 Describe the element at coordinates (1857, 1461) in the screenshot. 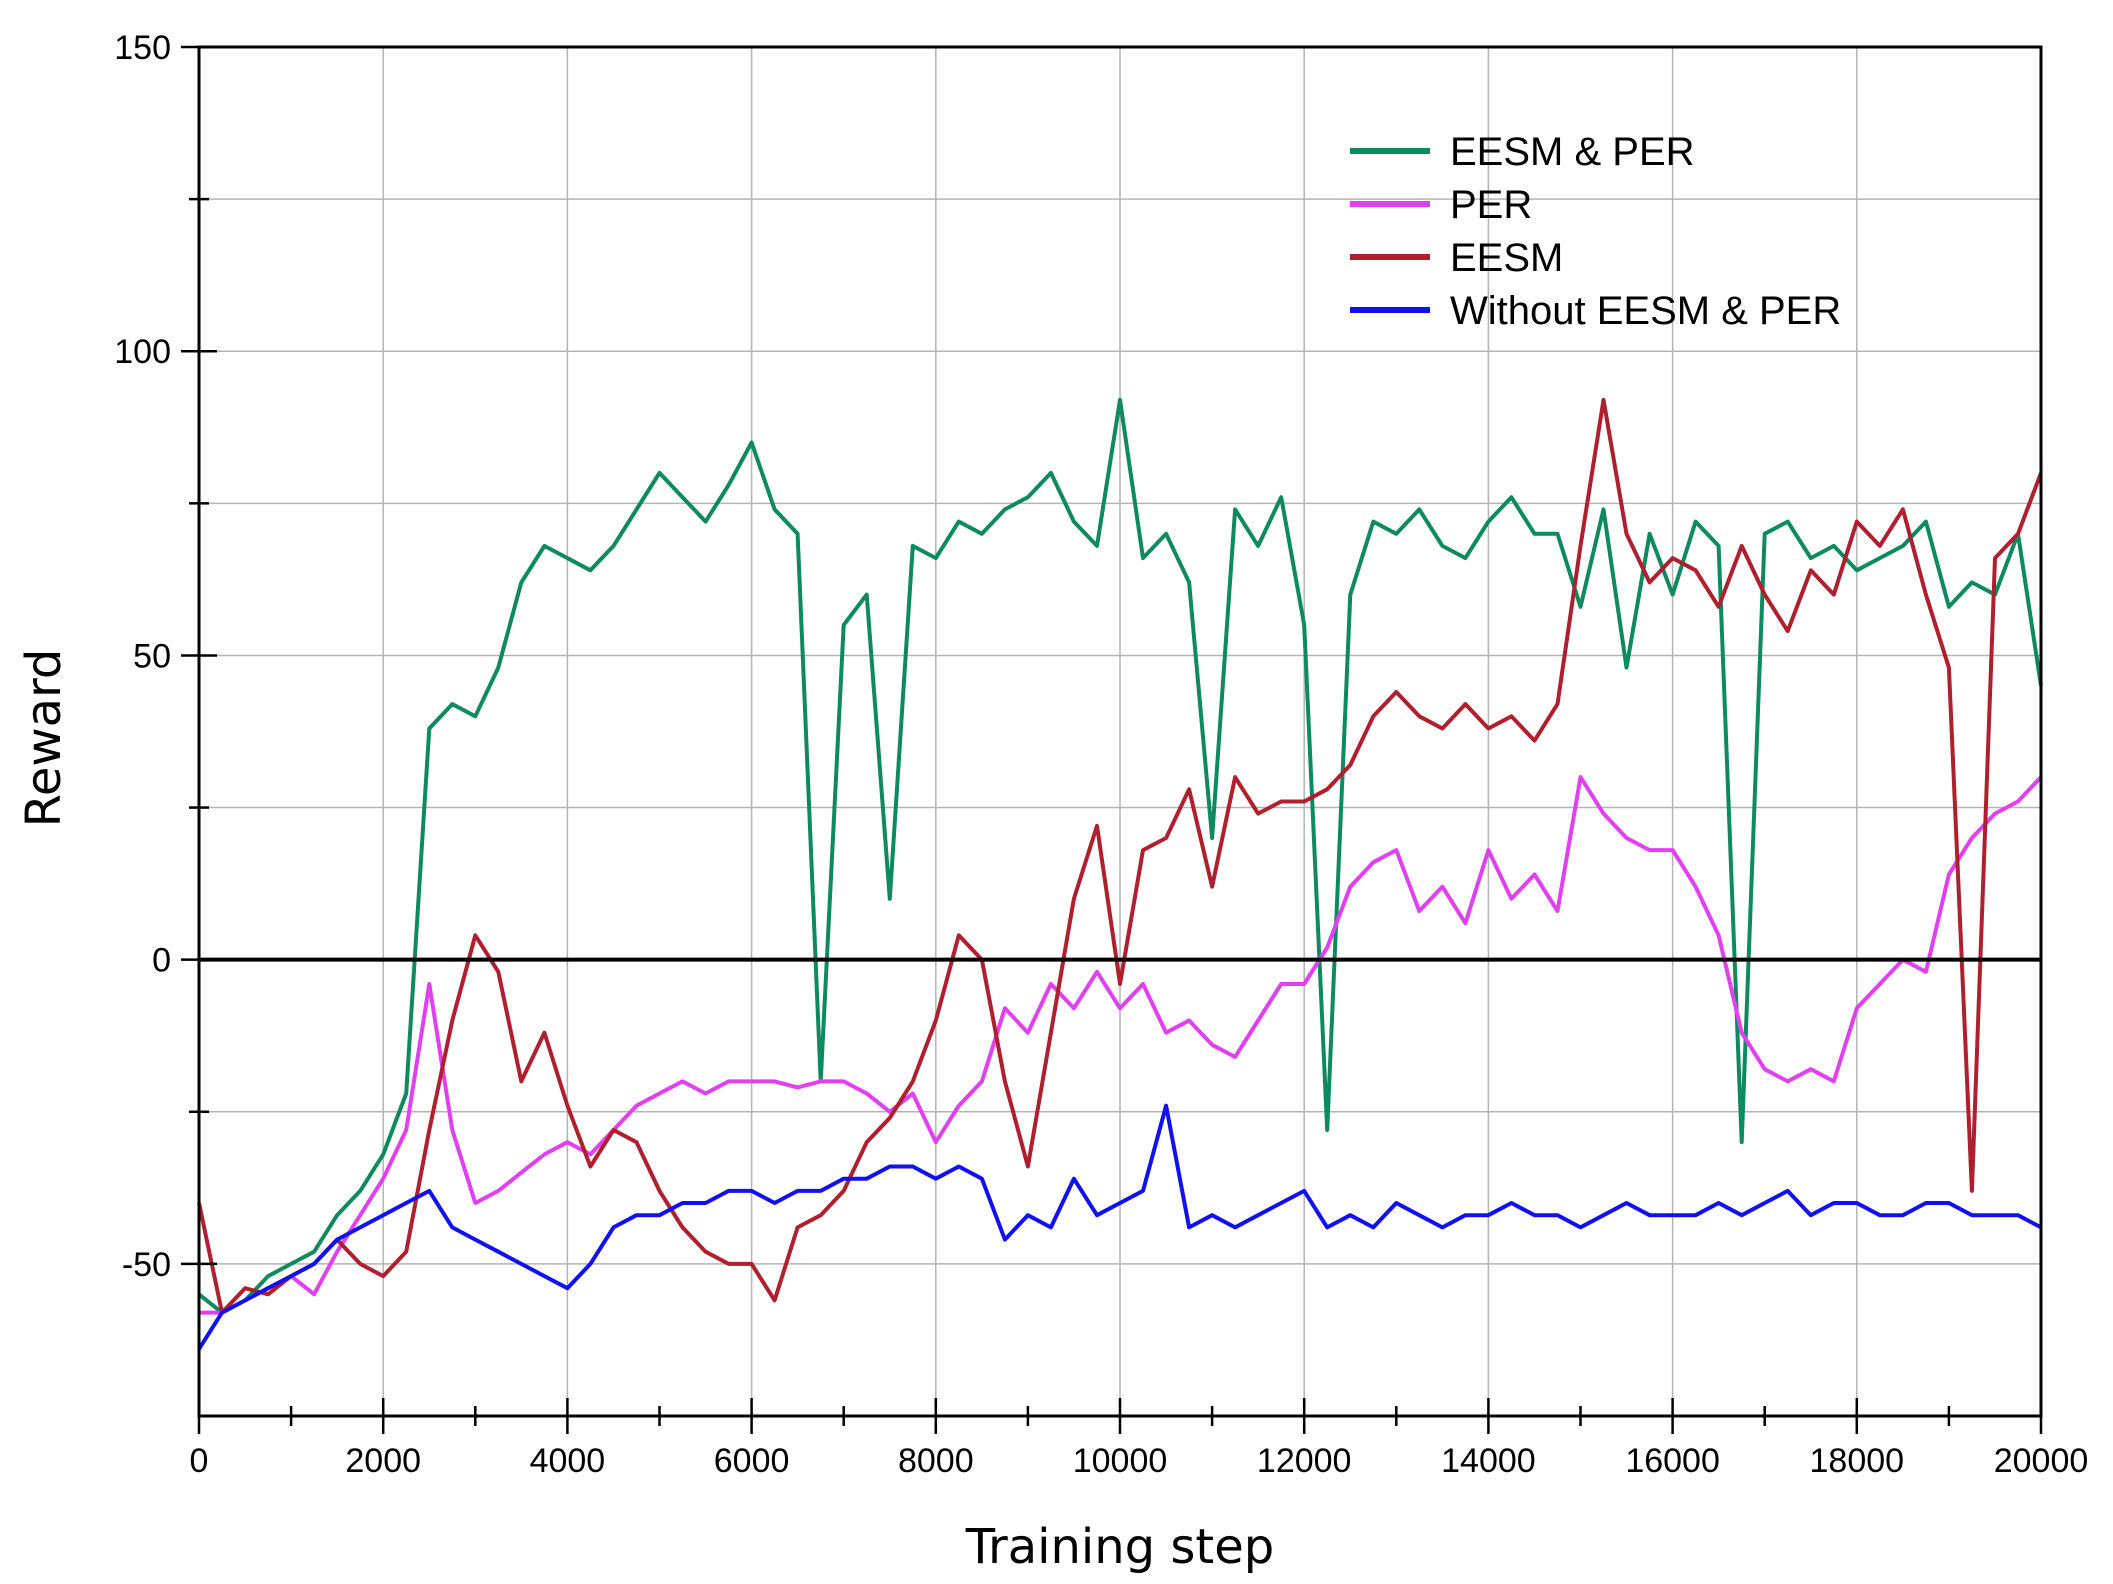

I see `x-tick-label: 18000` at that location.